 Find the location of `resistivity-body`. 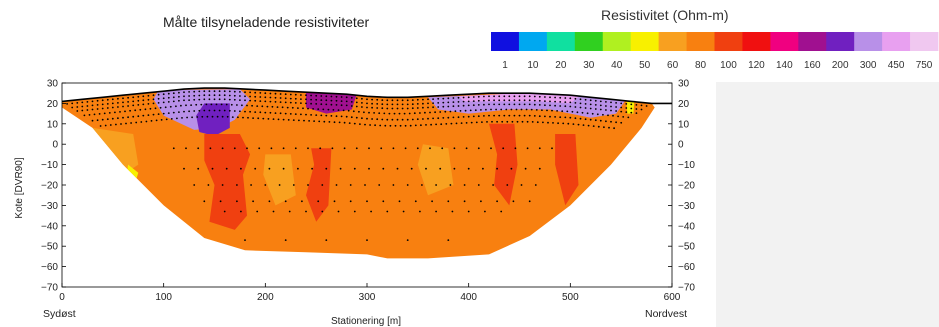

resistivity-body is located at coordinates (213, 119).